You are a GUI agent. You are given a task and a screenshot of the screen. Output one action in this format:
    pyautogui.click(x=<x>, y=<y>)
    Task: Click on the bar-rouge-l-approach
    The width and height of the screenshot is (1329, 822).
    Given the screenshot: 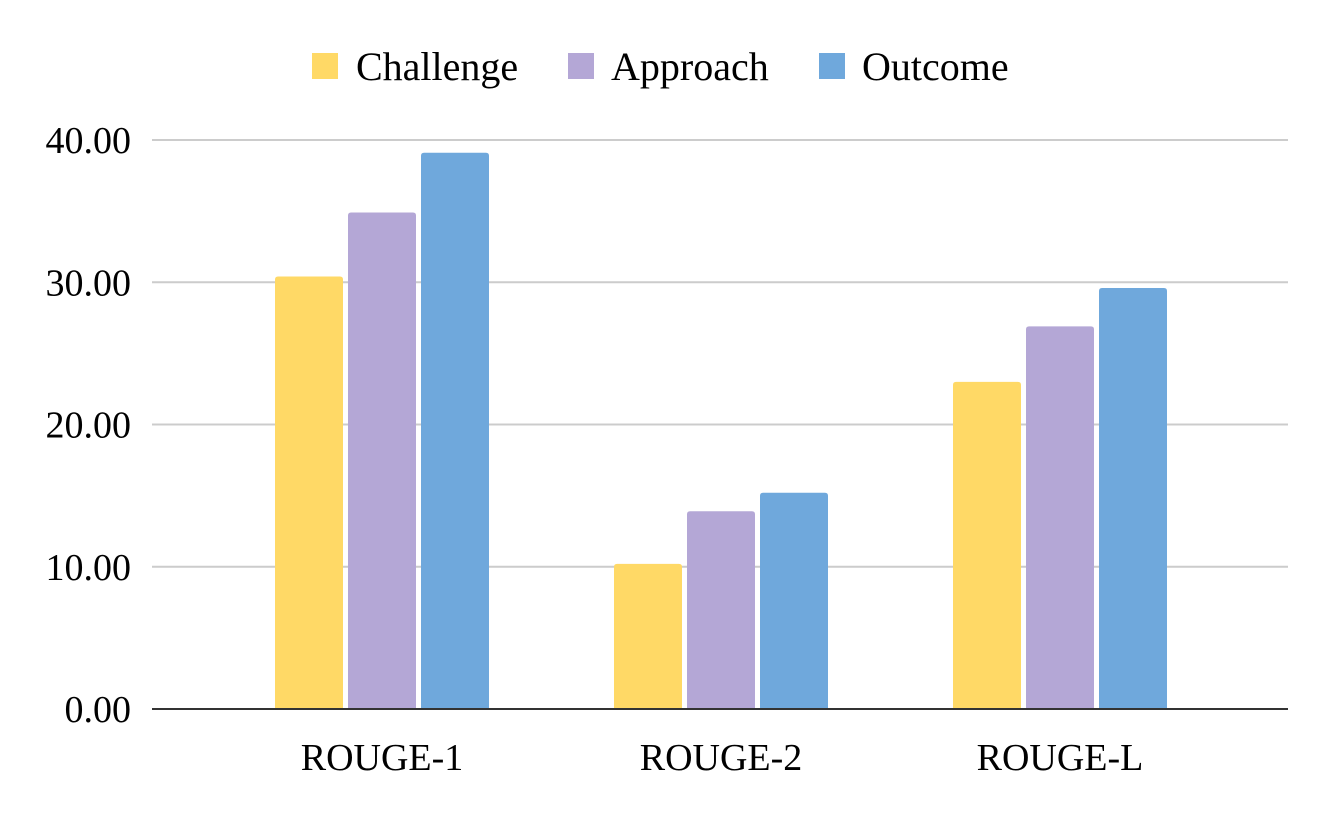 What is the action you would take?
    pyautogui.click(x=1060, y=517)
    